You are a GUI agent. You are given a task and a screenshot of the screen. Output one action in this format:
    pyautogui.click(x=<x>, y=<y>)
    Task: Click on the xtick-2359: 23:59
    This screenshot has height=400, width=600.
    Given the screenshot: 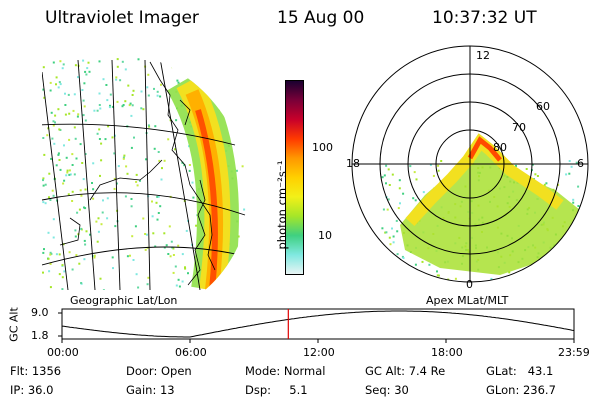 What is the action you would take?
    pyautogui.click(x=574, y=352)
    